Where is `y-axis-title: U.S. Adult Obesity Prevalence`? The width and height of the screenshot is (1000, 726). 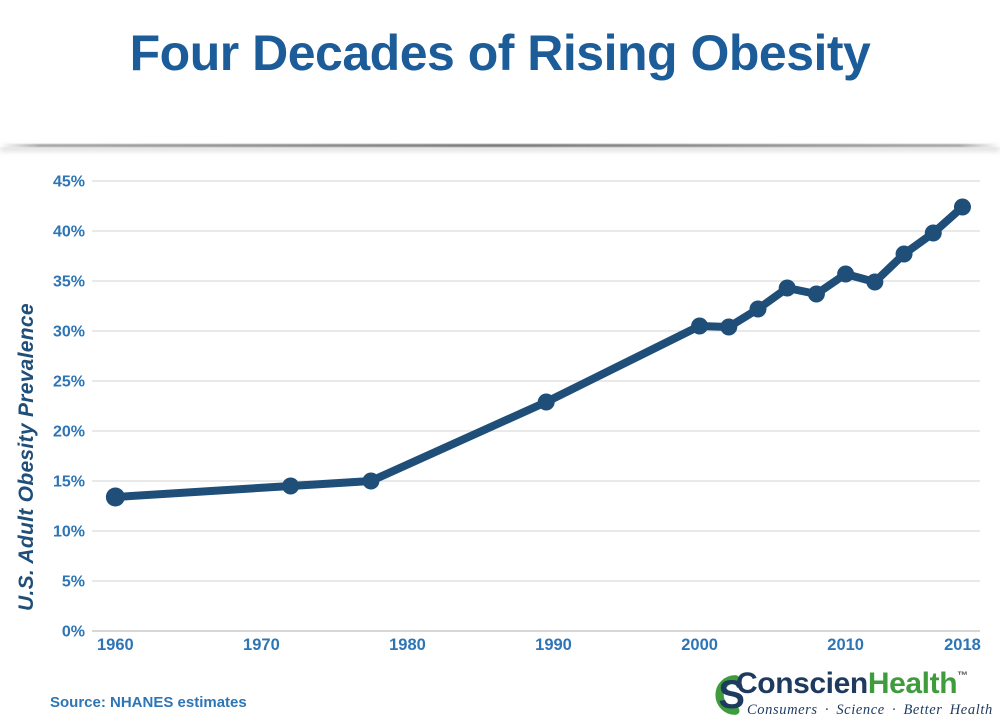
y-axis-title: U.S. Adult Obesity Prevalence is located at coordinates (26, 457).